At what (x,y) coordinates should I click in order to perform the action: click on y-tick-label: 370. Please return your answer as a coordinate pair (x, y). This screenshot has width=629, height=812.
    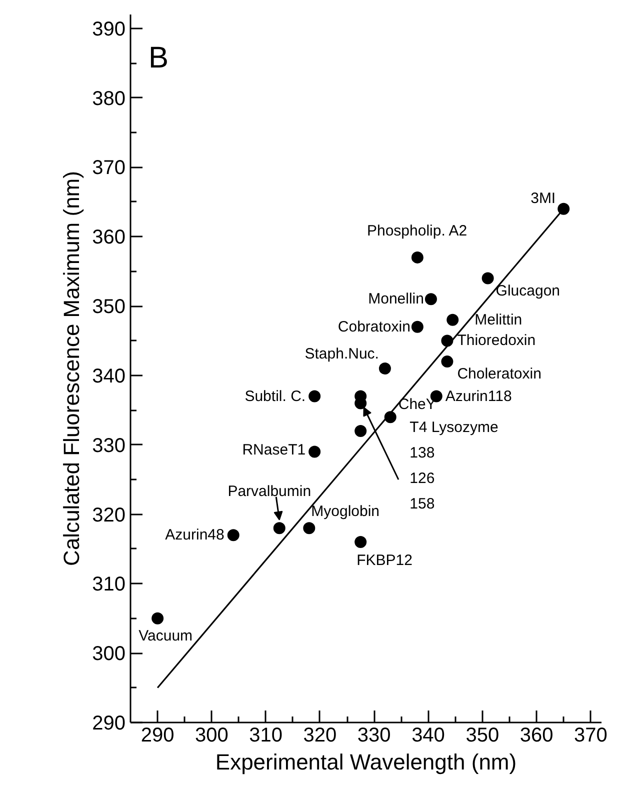
    Looking at the image, I should click on (109, 168).